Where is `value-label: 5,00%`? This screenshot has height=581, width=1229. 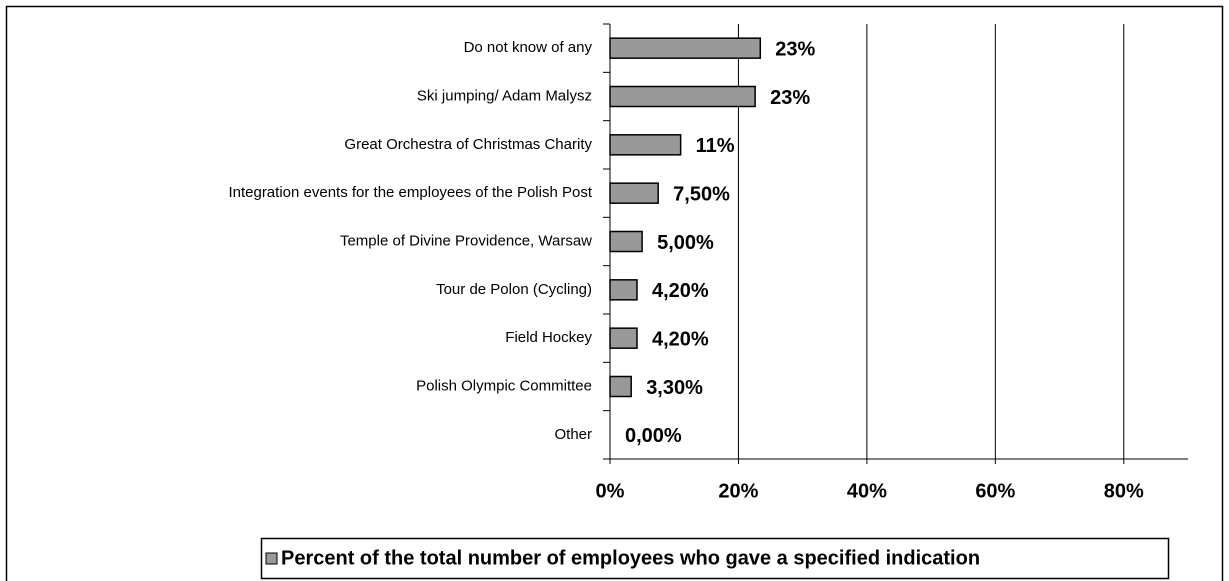
value-label: 5,00% is located at coordinates (685, 243).